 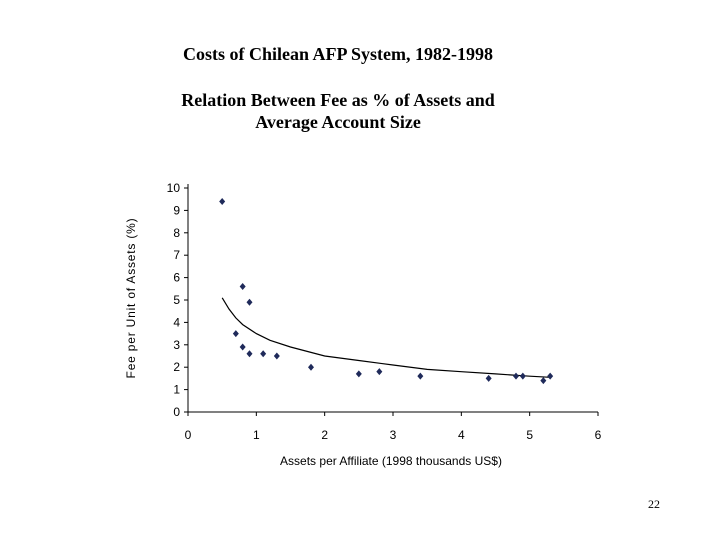 I want to click on y-tick-label: 5, so click(x=176, y=300).